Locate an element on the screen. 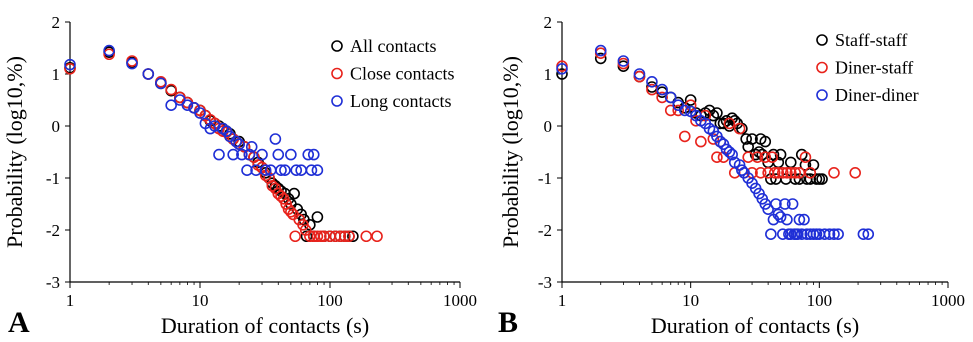 The height and width of the screenshot is (342, 973). legend-label: Diner-staff is located at coordinates (874, 68).